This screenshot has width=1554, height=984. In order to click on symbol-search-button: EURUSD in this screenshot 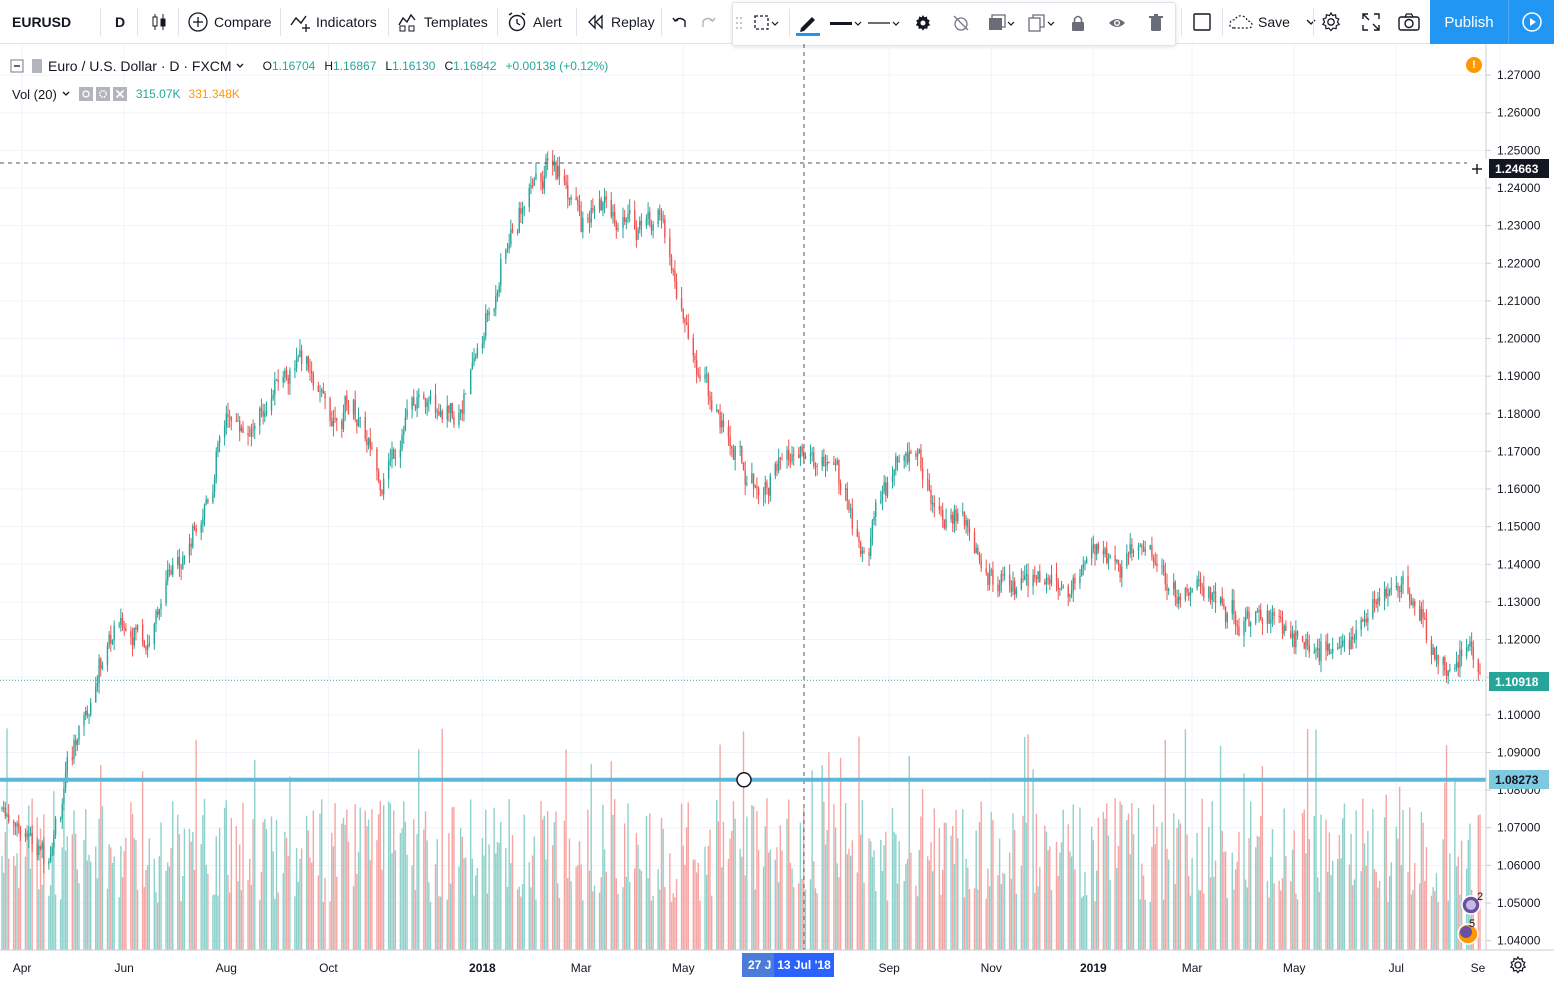, I will do `click(41, 22)`.